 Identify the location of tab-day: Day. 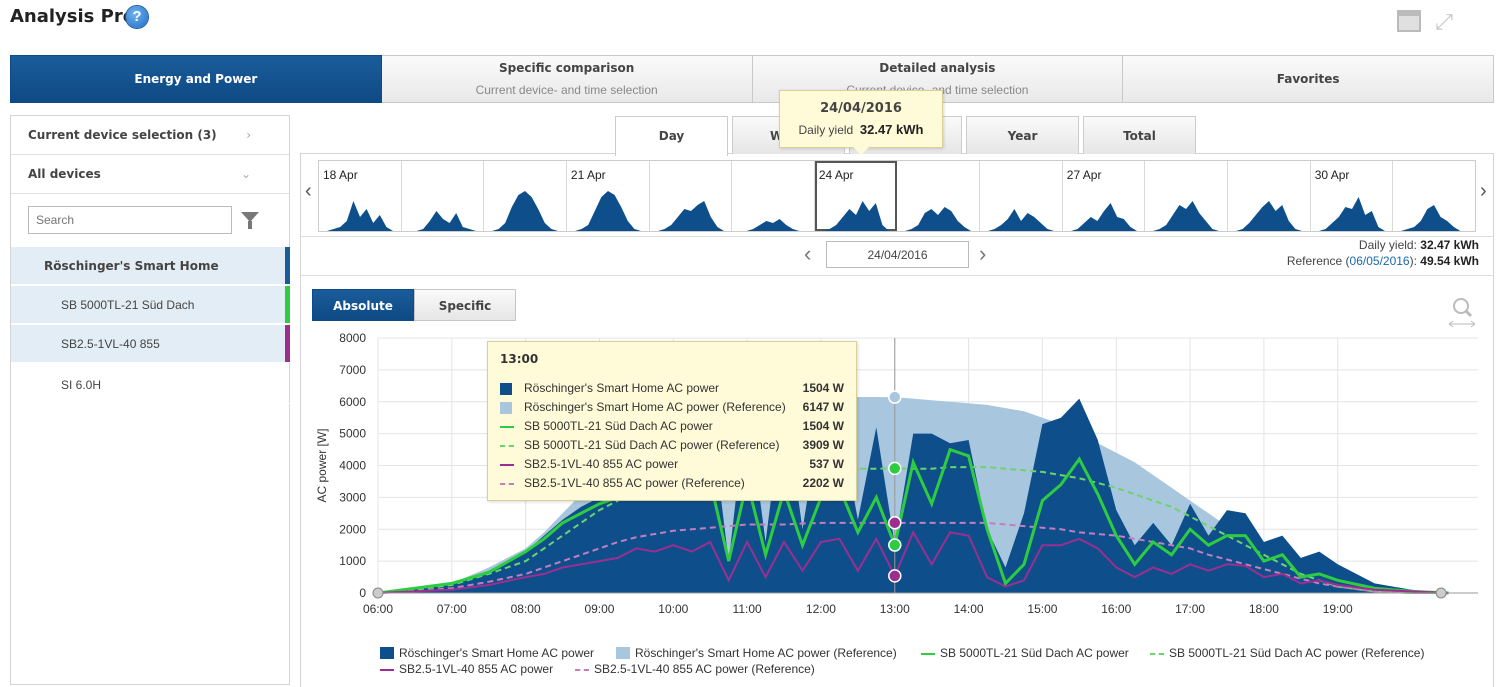
(671, 136).